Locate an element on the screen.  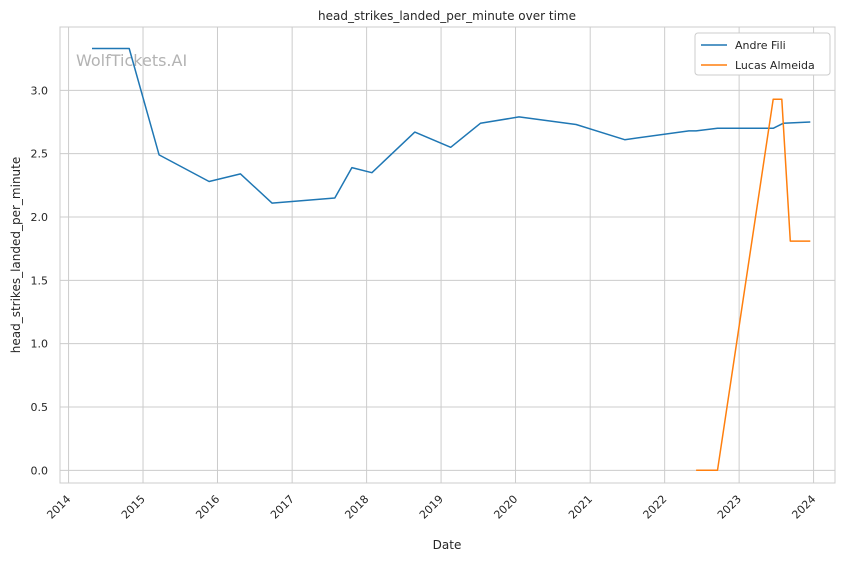
y-tick-labels: 0.0 0.5 1.0 1.5 2.0 2.5 3.0 is located at coordinates (40, 280).